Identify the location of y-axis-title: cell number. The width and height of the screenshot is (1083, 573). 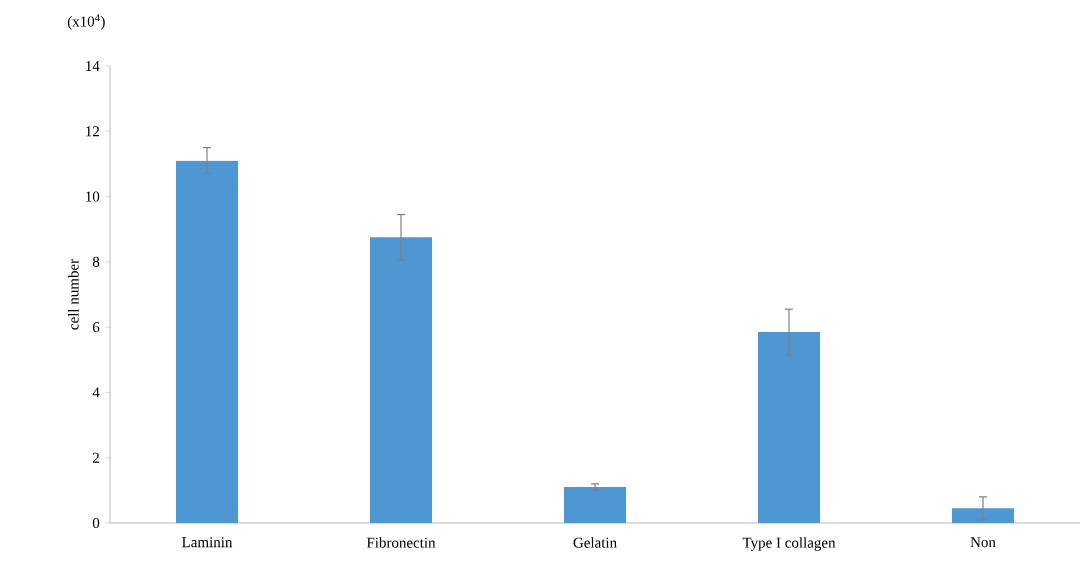
(73, 294).